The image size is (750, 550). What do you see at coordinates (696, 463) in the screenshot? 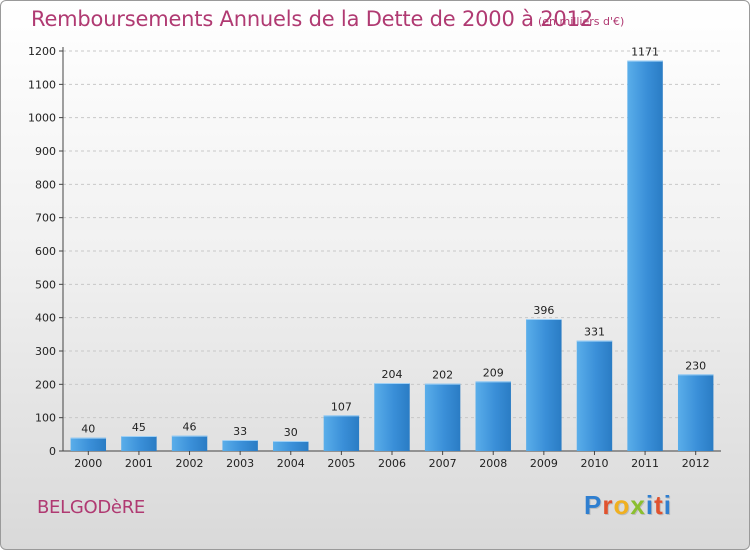
I see `x-tick-label: 2012` at bounding box center [696, 463].